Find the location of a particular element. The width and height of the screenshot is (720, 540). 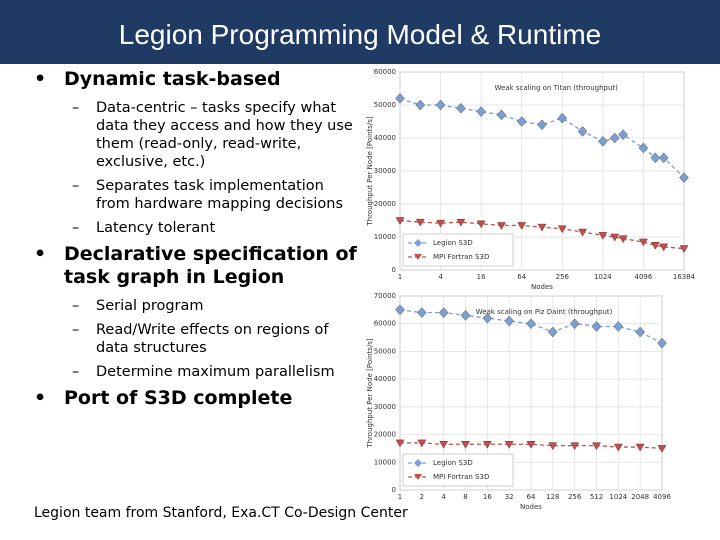

y-tick-label: 30000 is located at coordinates (385, 171).